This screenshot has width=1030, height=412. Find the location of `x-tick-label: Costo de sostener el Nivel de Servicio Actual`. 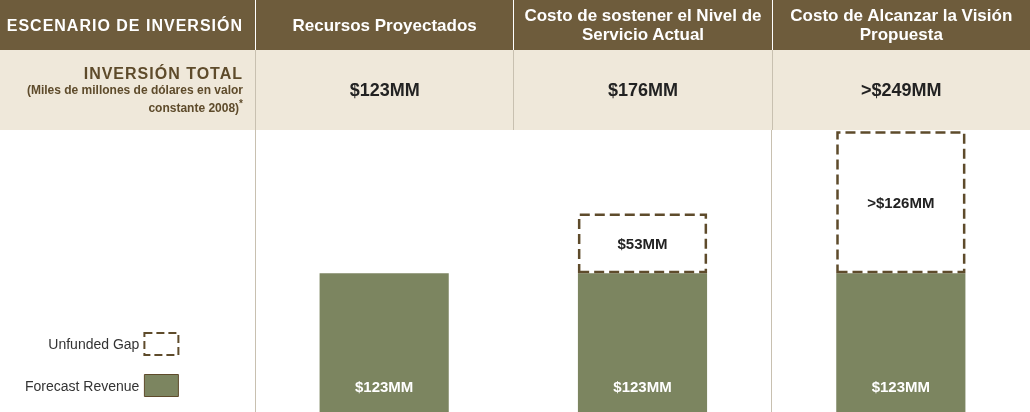

x-tick-label: Costo de sostener el Nivel de Servicio Actual is located at coordinates (642, 25).